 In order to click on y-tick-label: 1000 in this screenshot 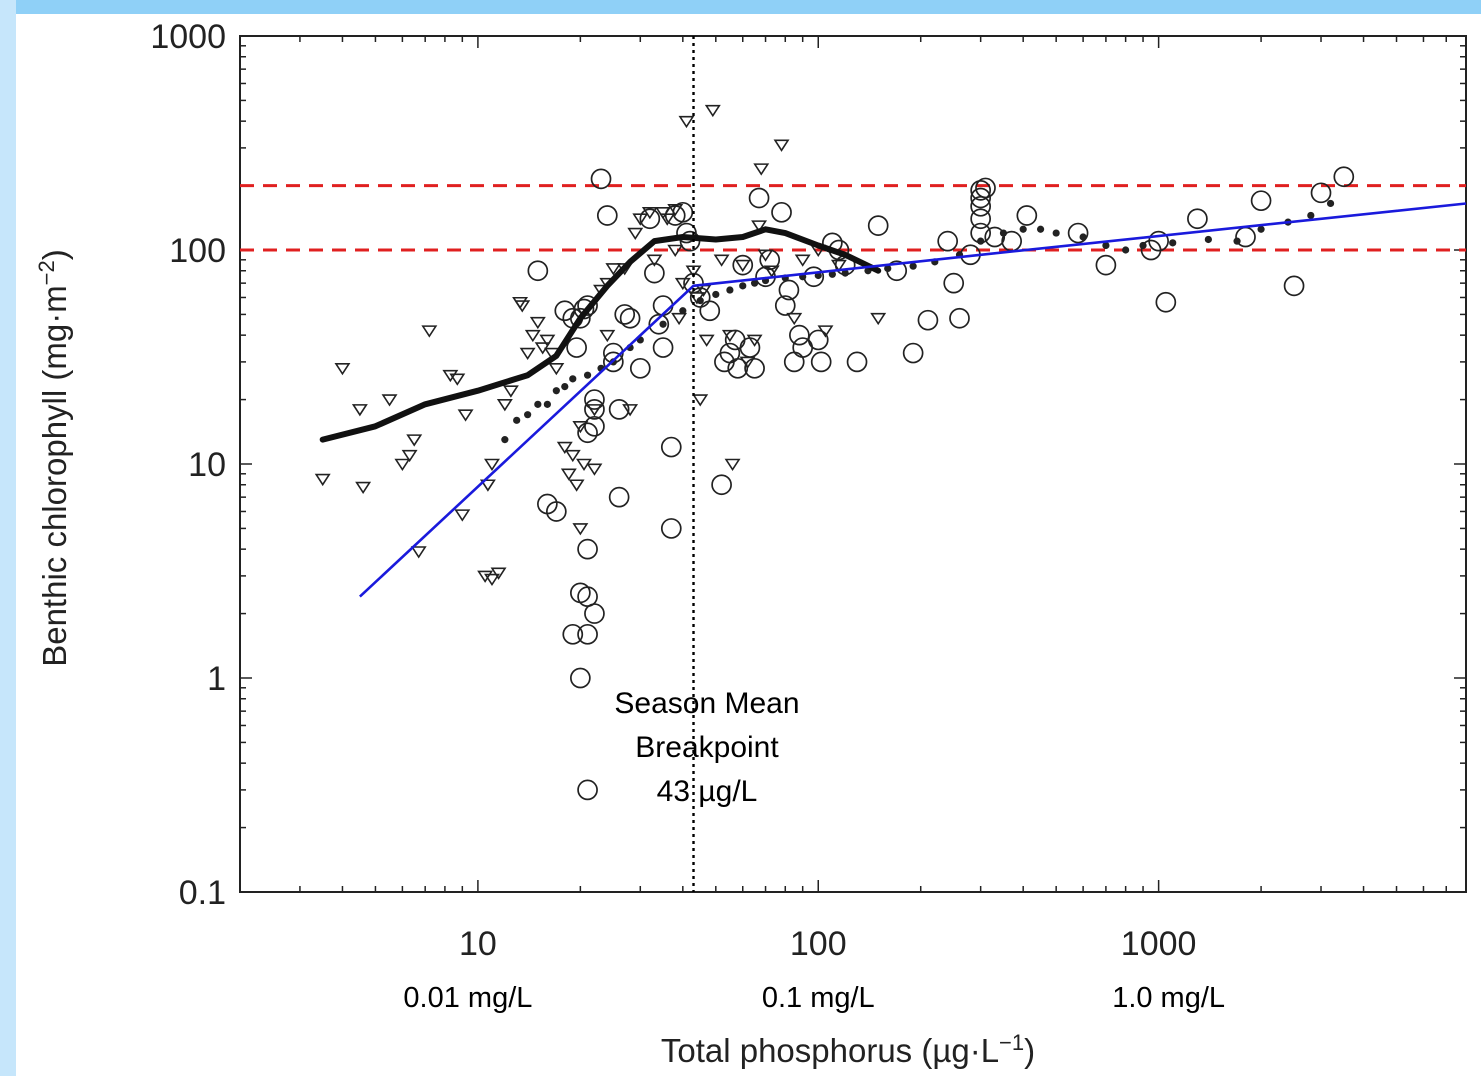, I will do `click(188, 37)`.